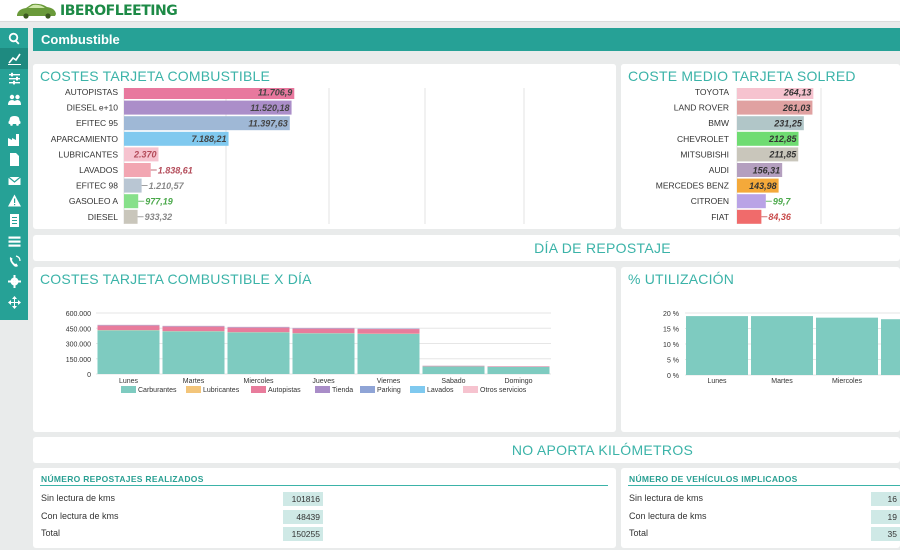 The image size is (900, 550). What do you see at coordinates (175, 170) in the screenshot?
I see `data-label: 1.838,61` at bounding box center [175, 170].